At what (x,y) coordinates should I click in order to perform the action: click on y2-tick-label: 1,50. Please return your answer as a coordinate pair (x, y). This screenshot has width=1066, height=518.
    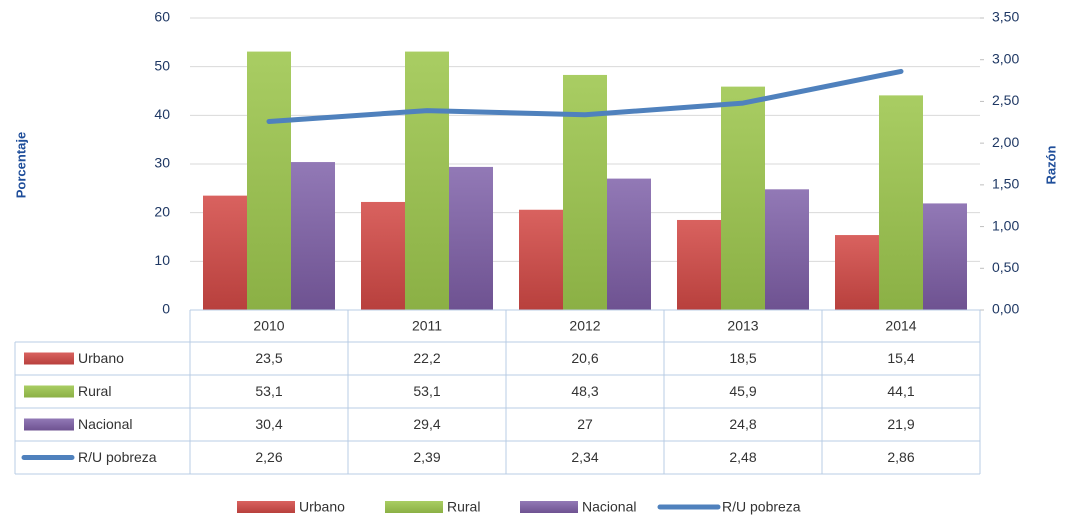
    Looking at the image, I should click on (1005, 184).